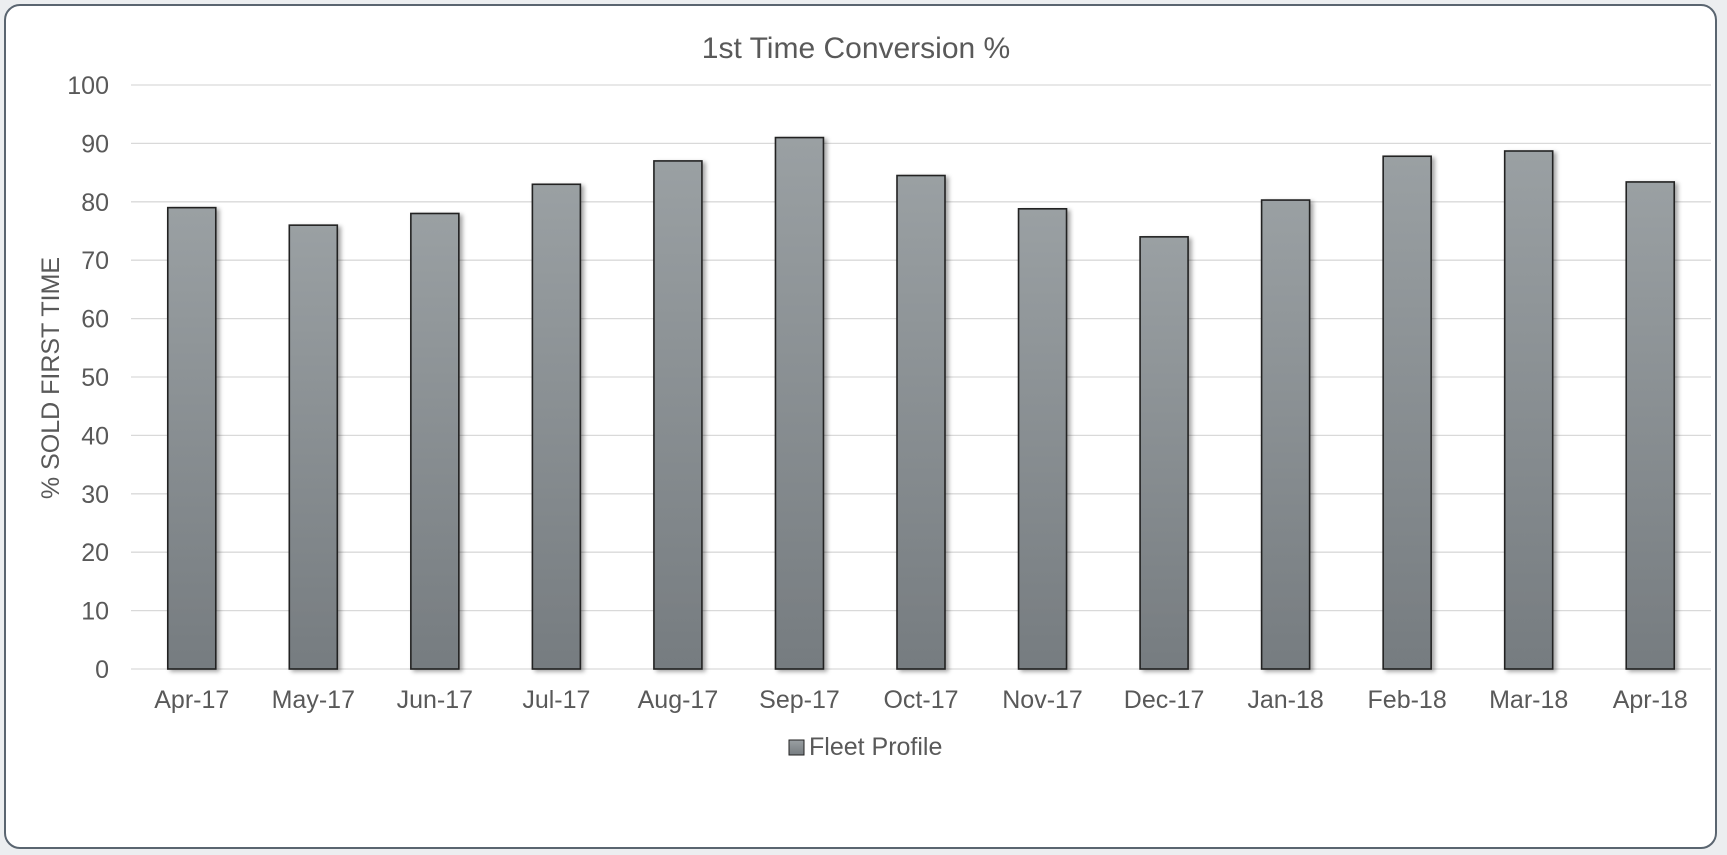 The image size is (1727, 855). Describe the element at coordinates (556, 700) in the screenshot. I see `x-tick-label: Jul-17` at that location.